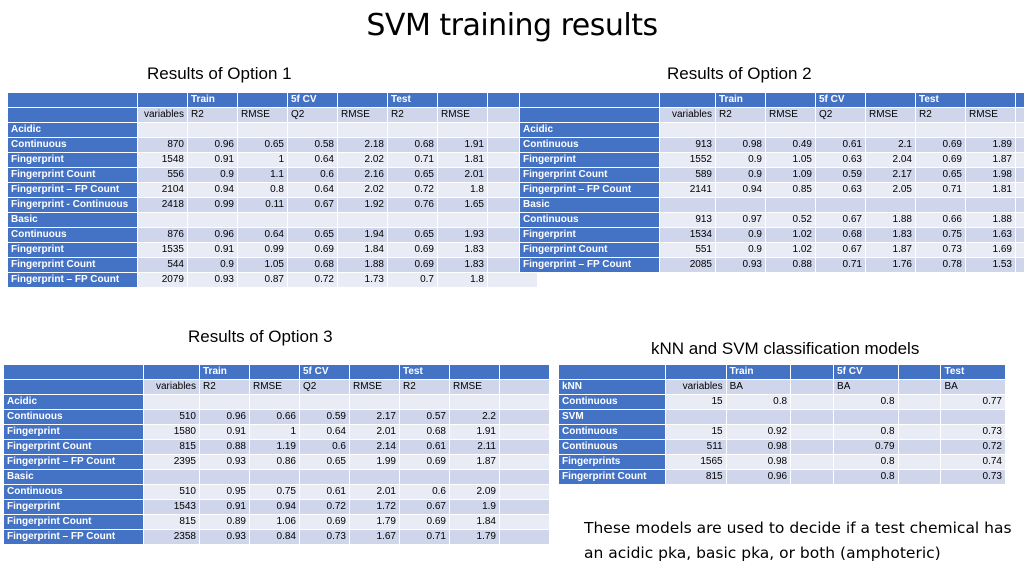 This screenshot has width=1024, height=576. Describe the element at coordinates (324, 387) in the screenshot. I see `column-header: Q2` at that location.